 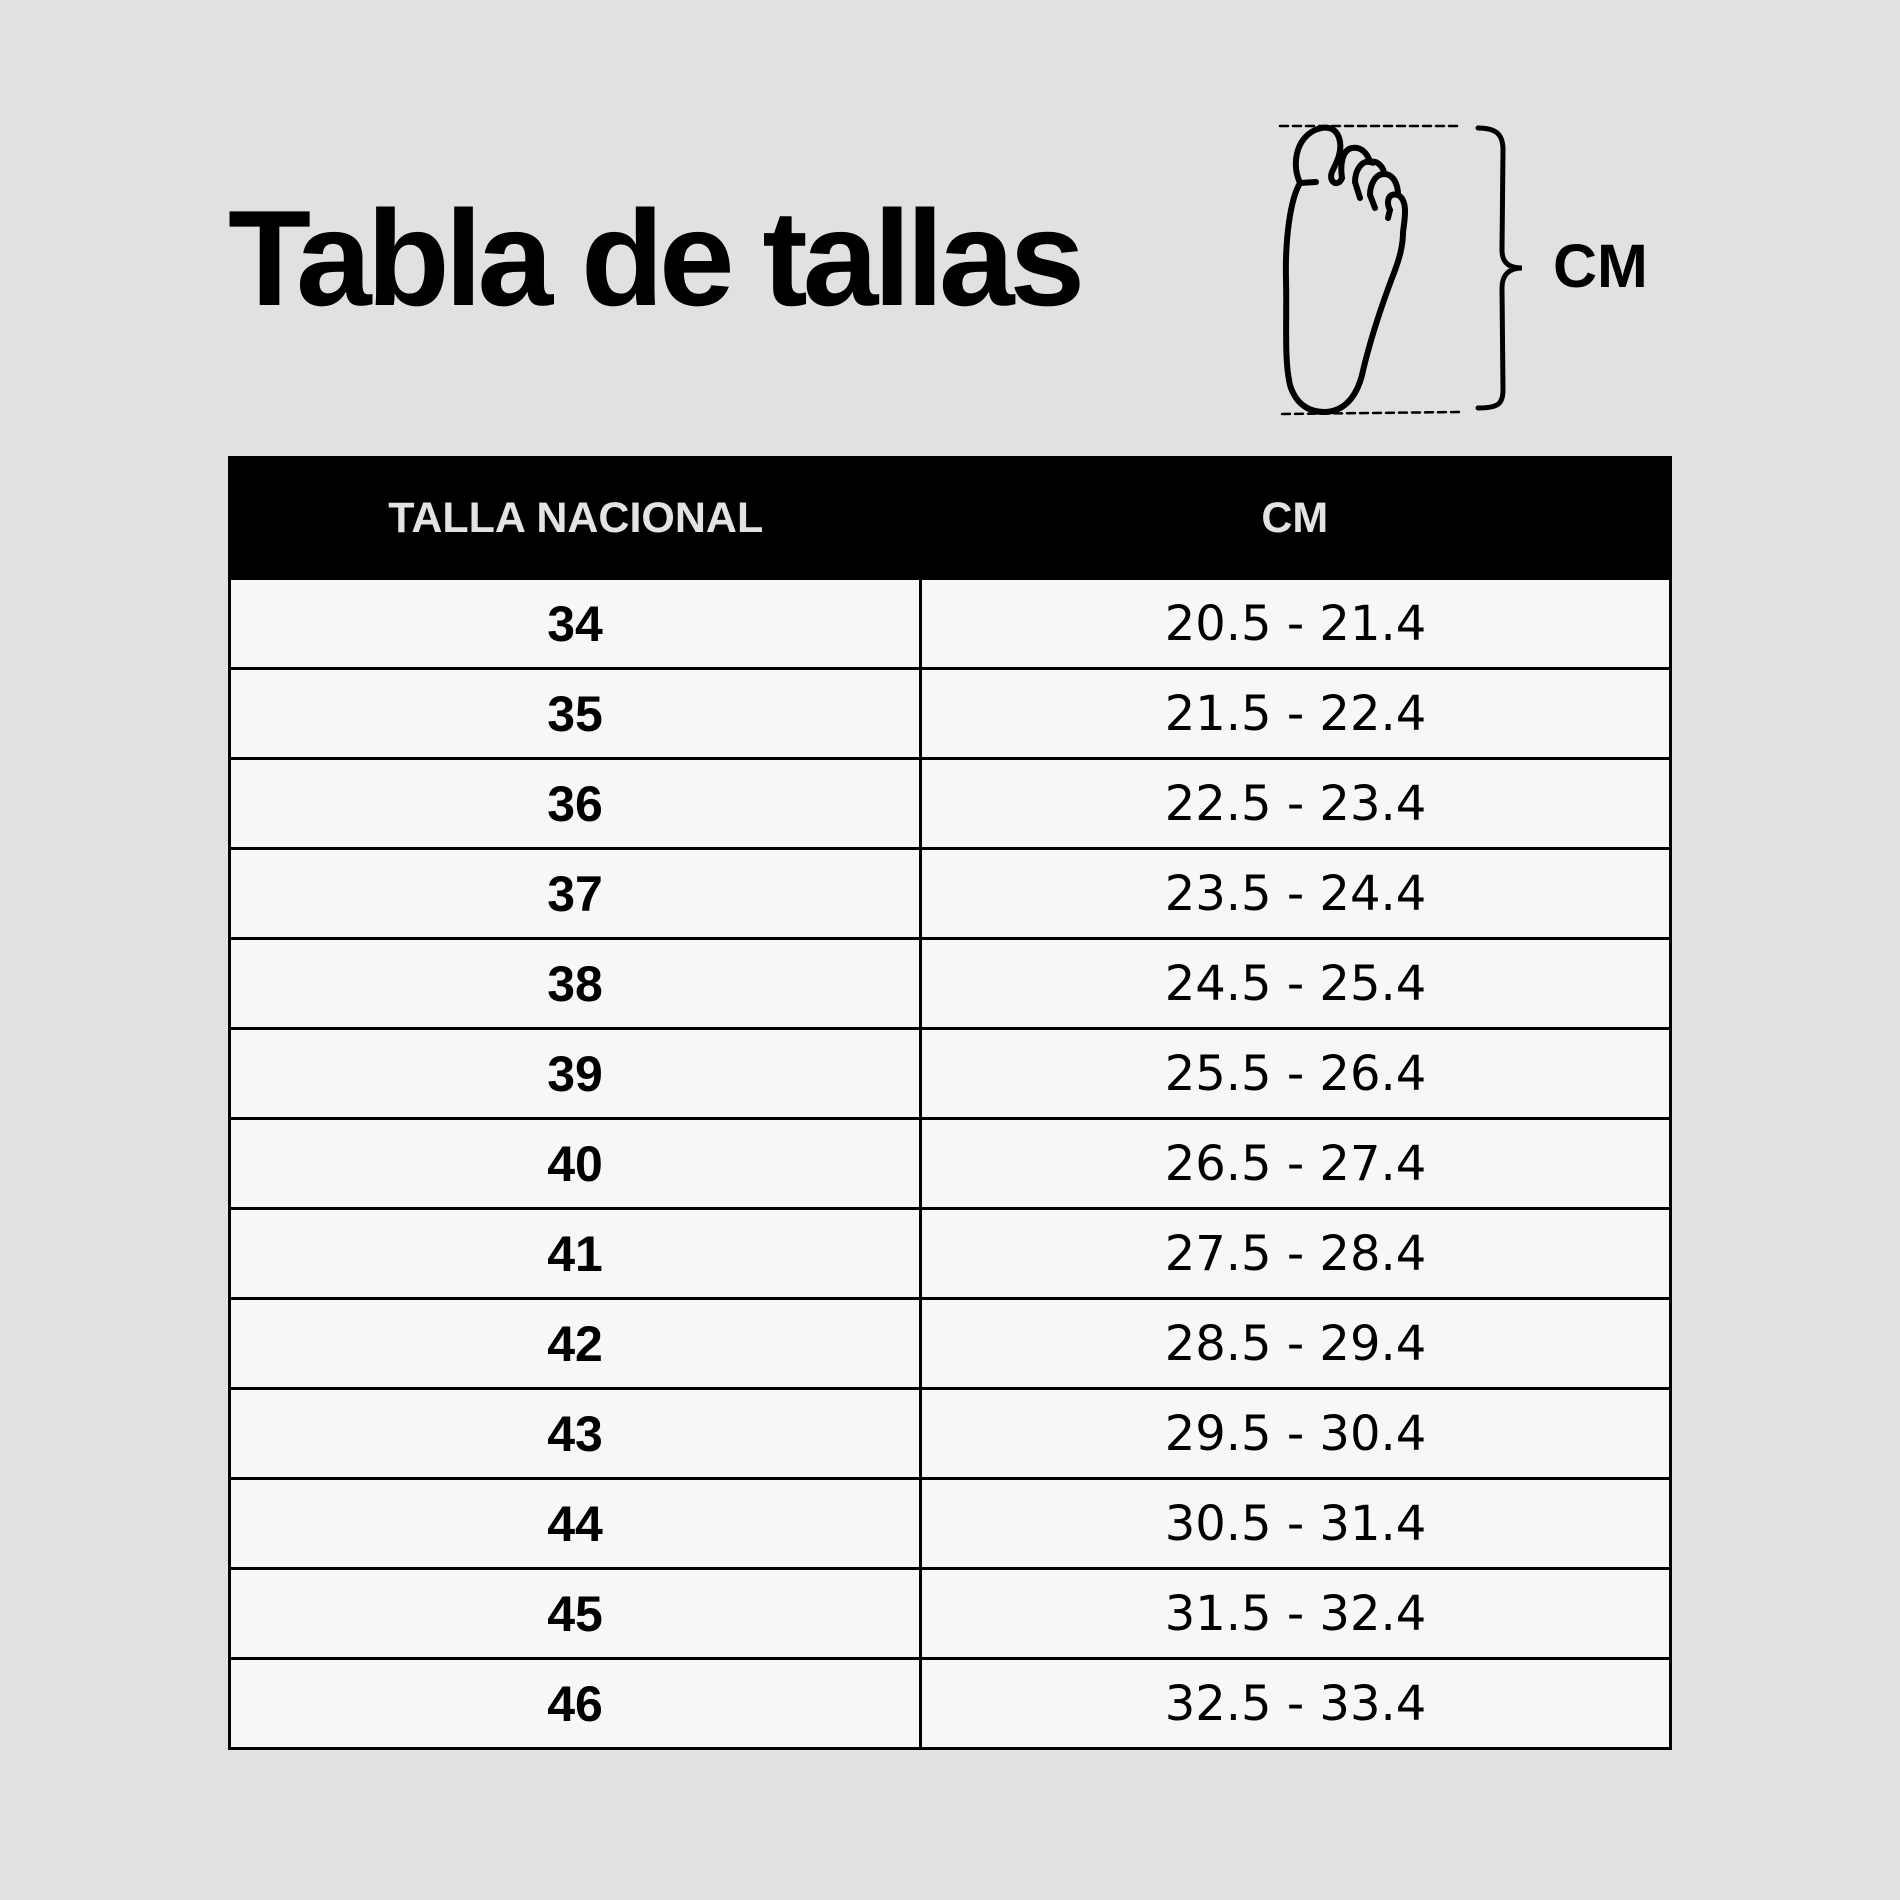 I want to click on cm-range-cell: 25.5 - 26.4, so click(x=1295, y=1073).